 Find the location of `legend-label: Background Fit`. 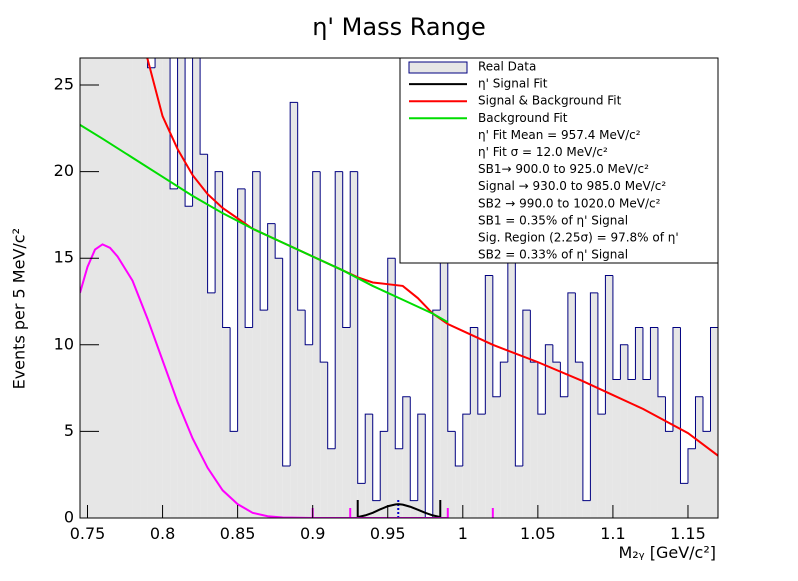

legend-label: Background Fit is located at coordinates (523, 118).